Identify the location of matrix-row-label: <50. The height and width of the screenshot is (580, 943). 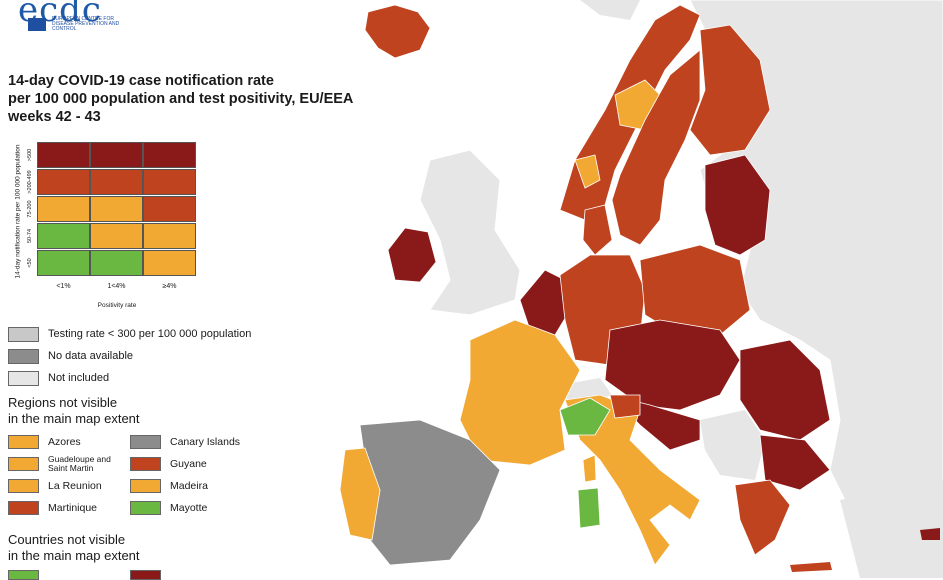
(30, 263).